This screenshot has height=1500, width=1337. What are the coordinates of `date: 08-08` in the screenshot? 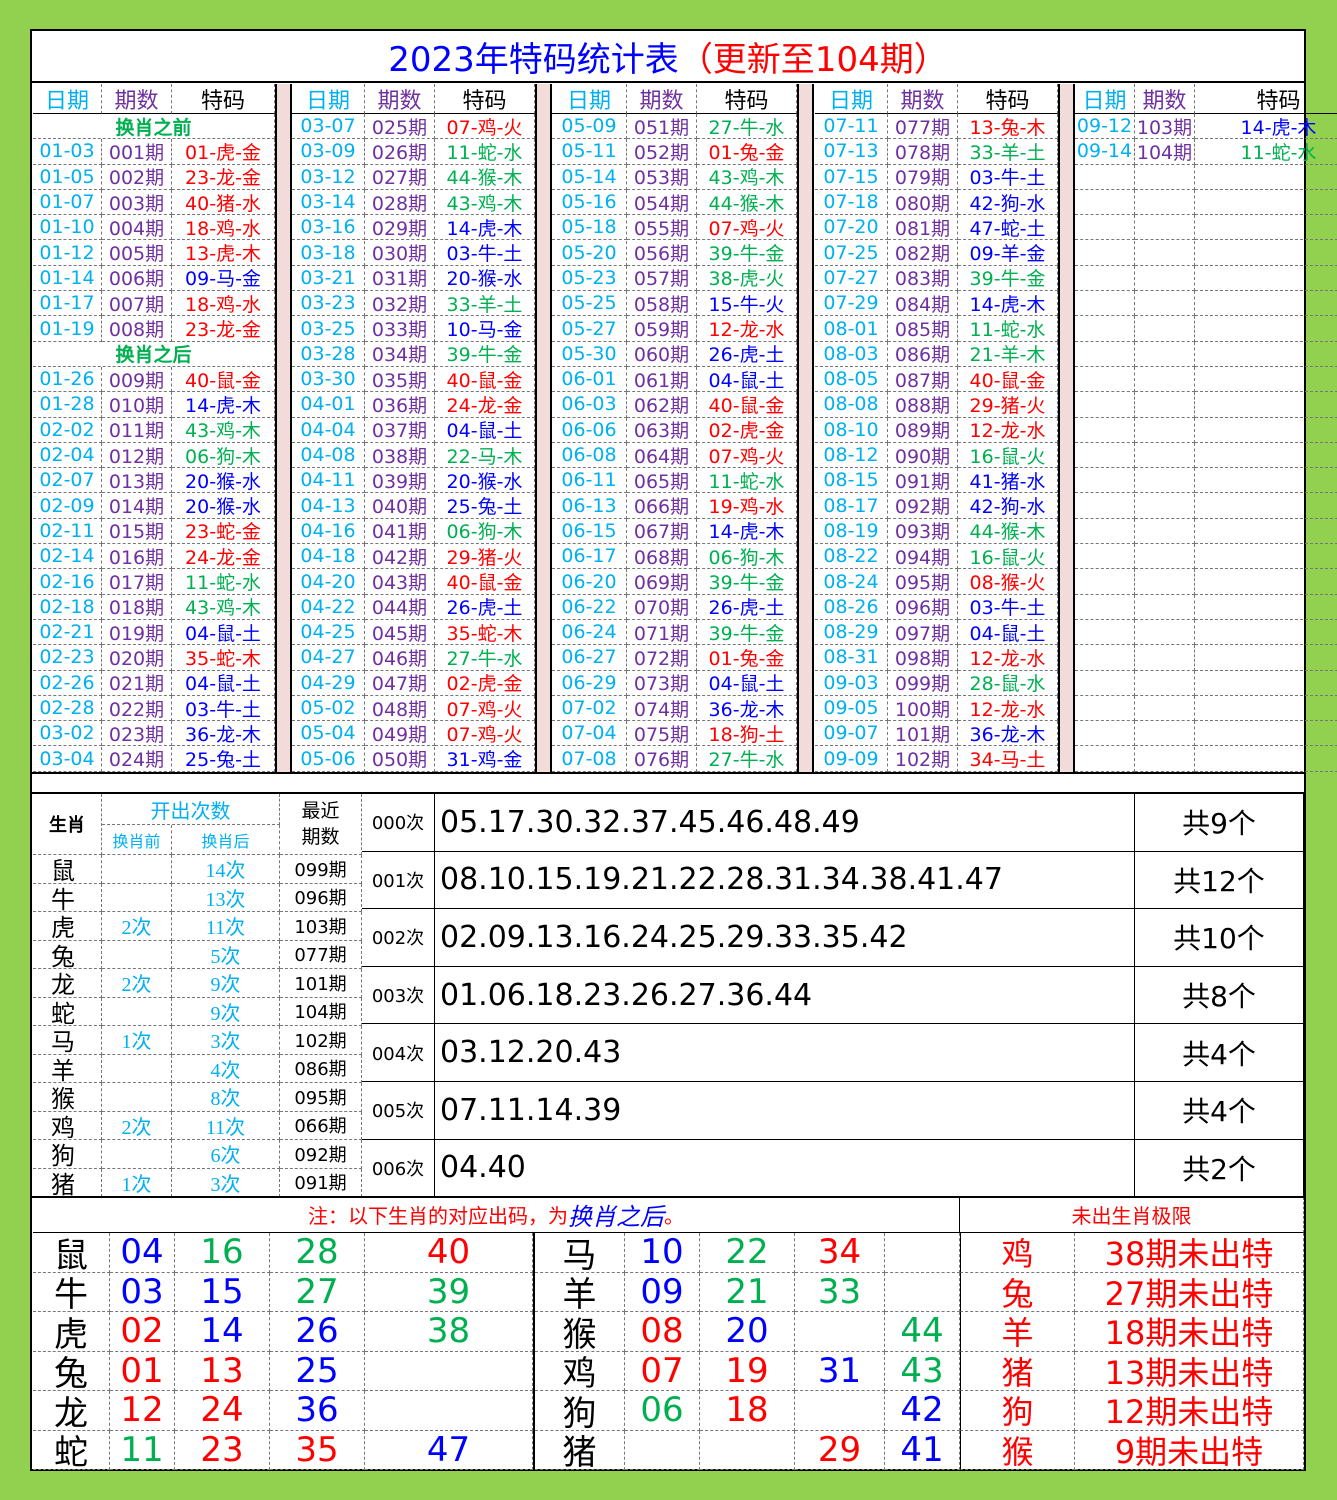 It's located at (851, 405).